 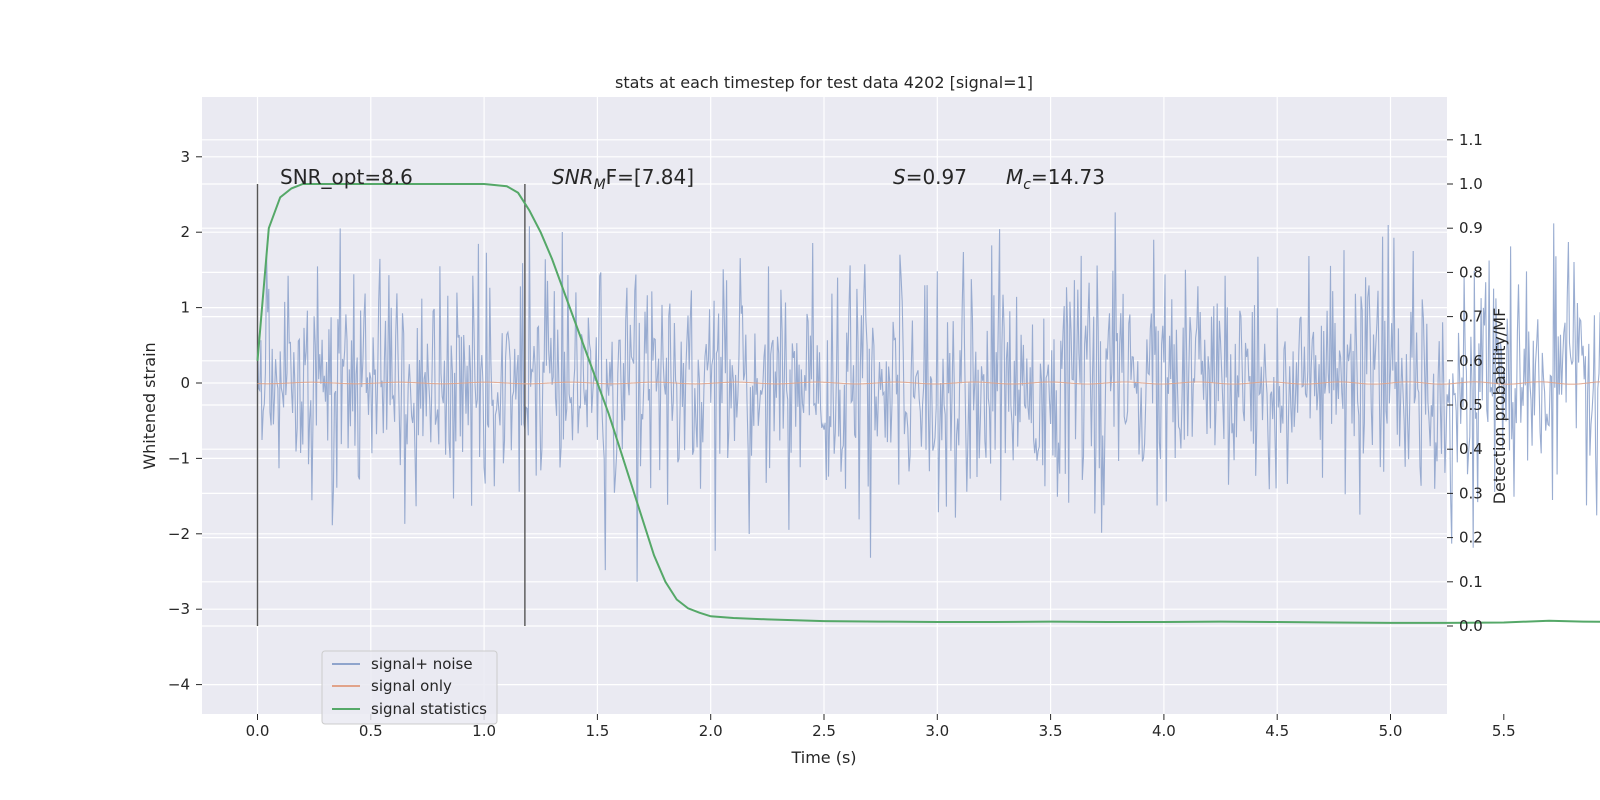 What do you see at coordinates (937, 731) in the screenshot?
I see `x-tick-label: 3.0` at bounding box center [937, 731].